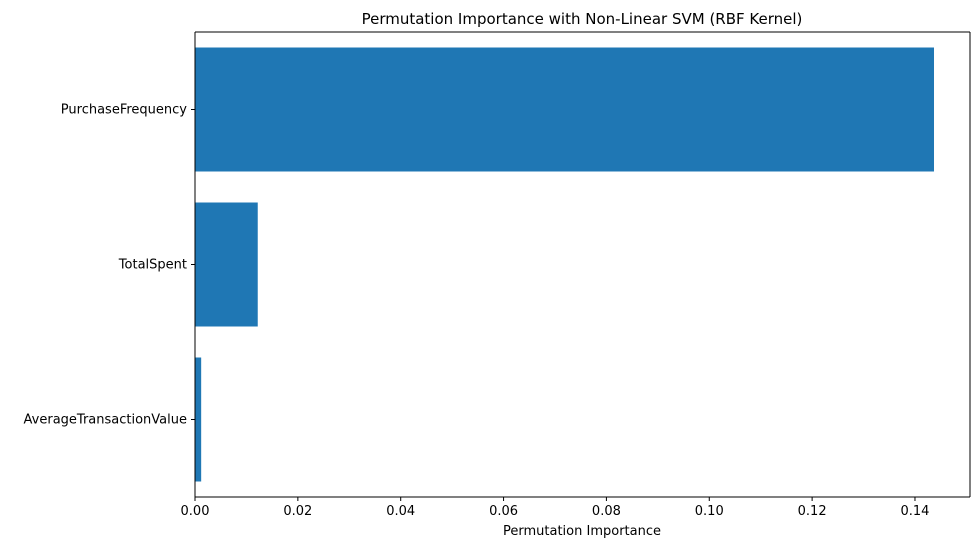  Describe the element at coordinates (555, 508) in the screenshot. I see `x-ticks-layer: 0.00 0.02 0.04 0.06 0.08 0.10 0.12 0.14` at that location.